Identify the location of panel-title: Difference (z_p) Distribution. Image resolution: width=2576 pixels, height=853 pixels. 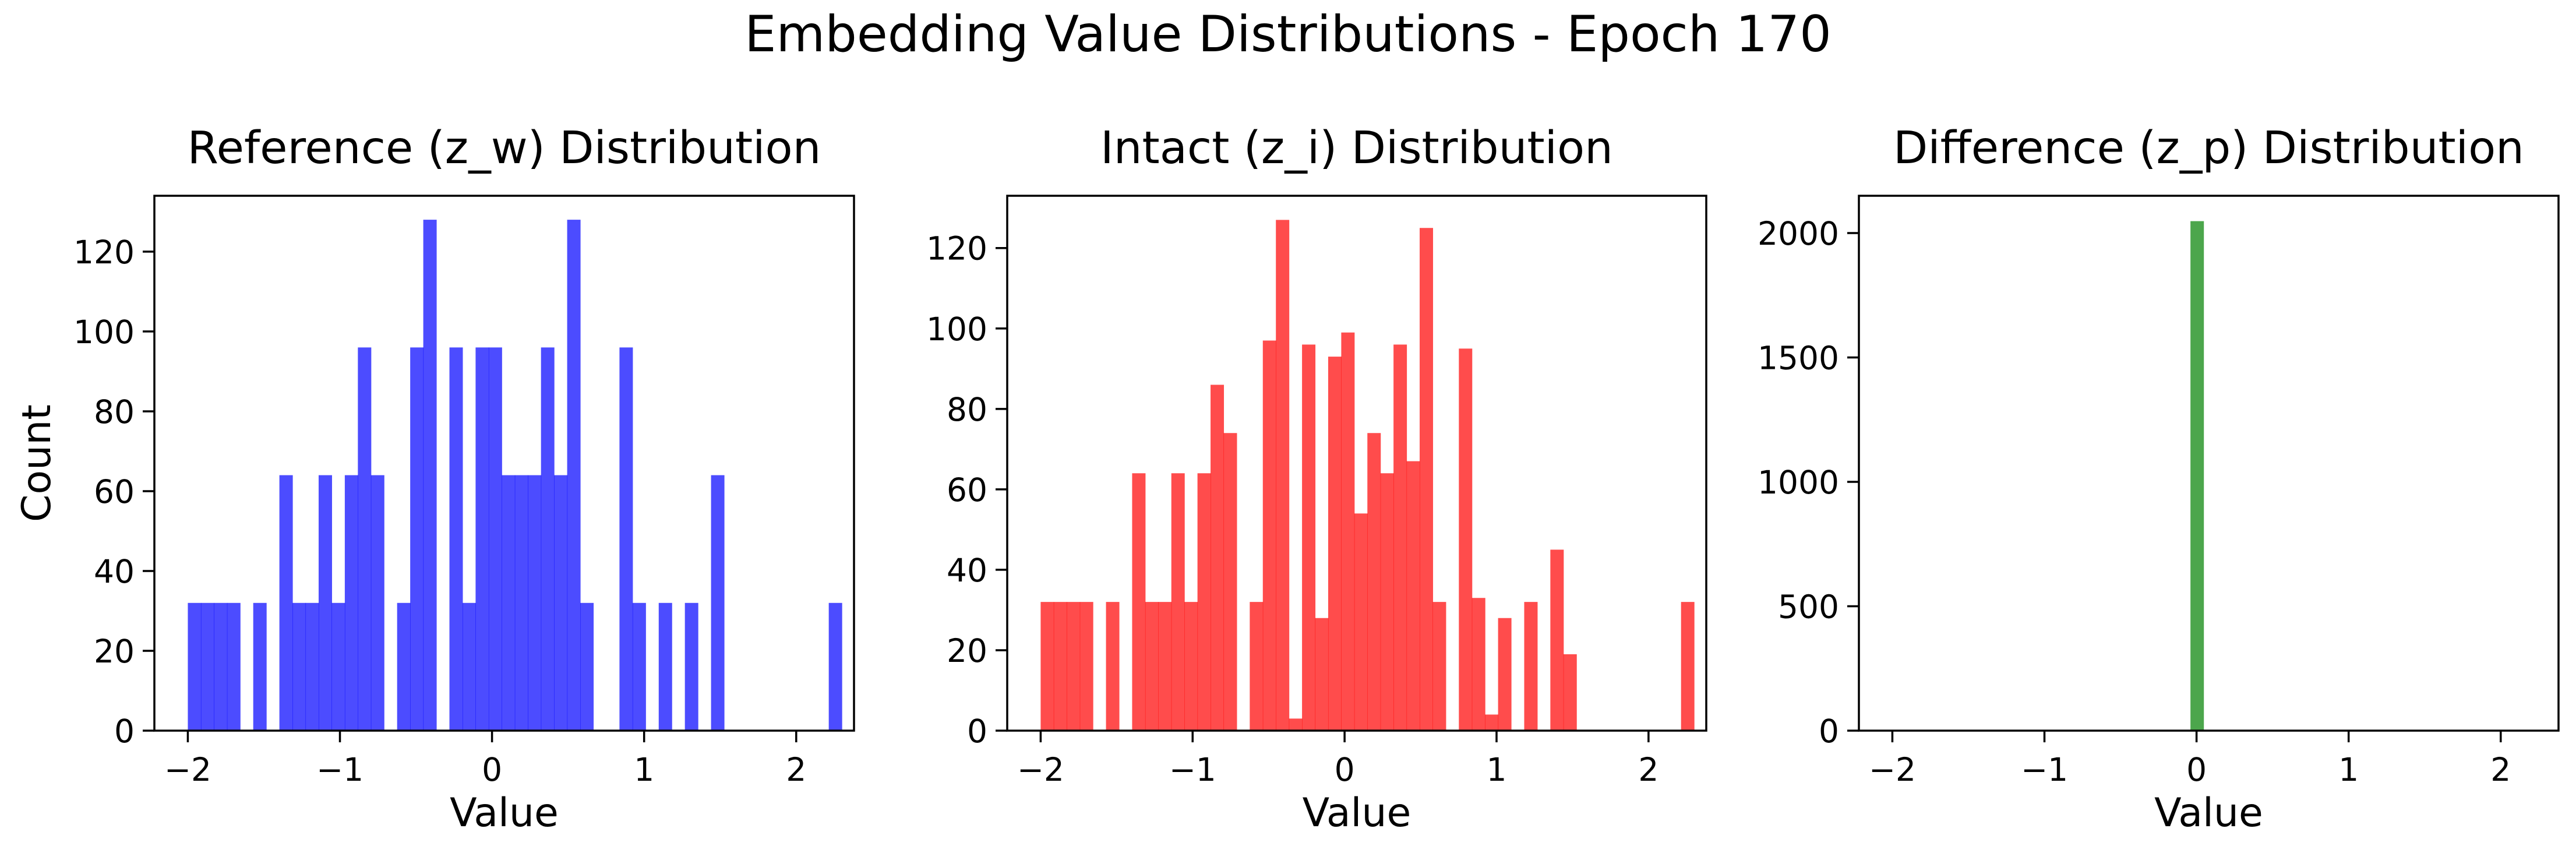
(2208, 148).